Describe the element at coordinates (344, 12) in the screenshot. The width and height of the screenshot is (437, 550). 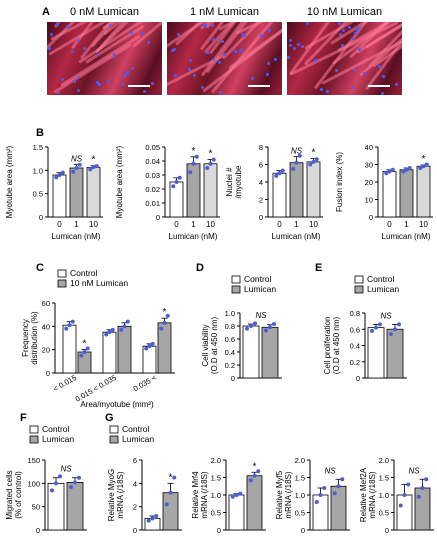
I see `micrograph-label-10nm: 10 nM Lumican` at that location.